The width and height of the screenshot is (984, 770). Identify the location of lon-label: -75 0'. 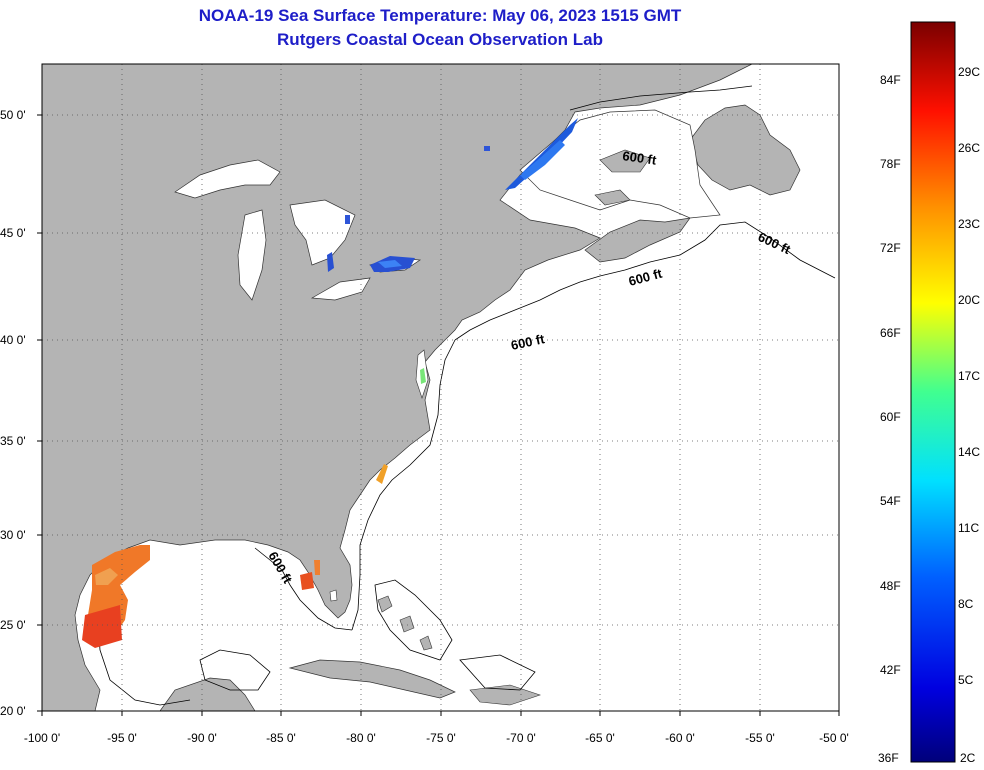
(441, 738).